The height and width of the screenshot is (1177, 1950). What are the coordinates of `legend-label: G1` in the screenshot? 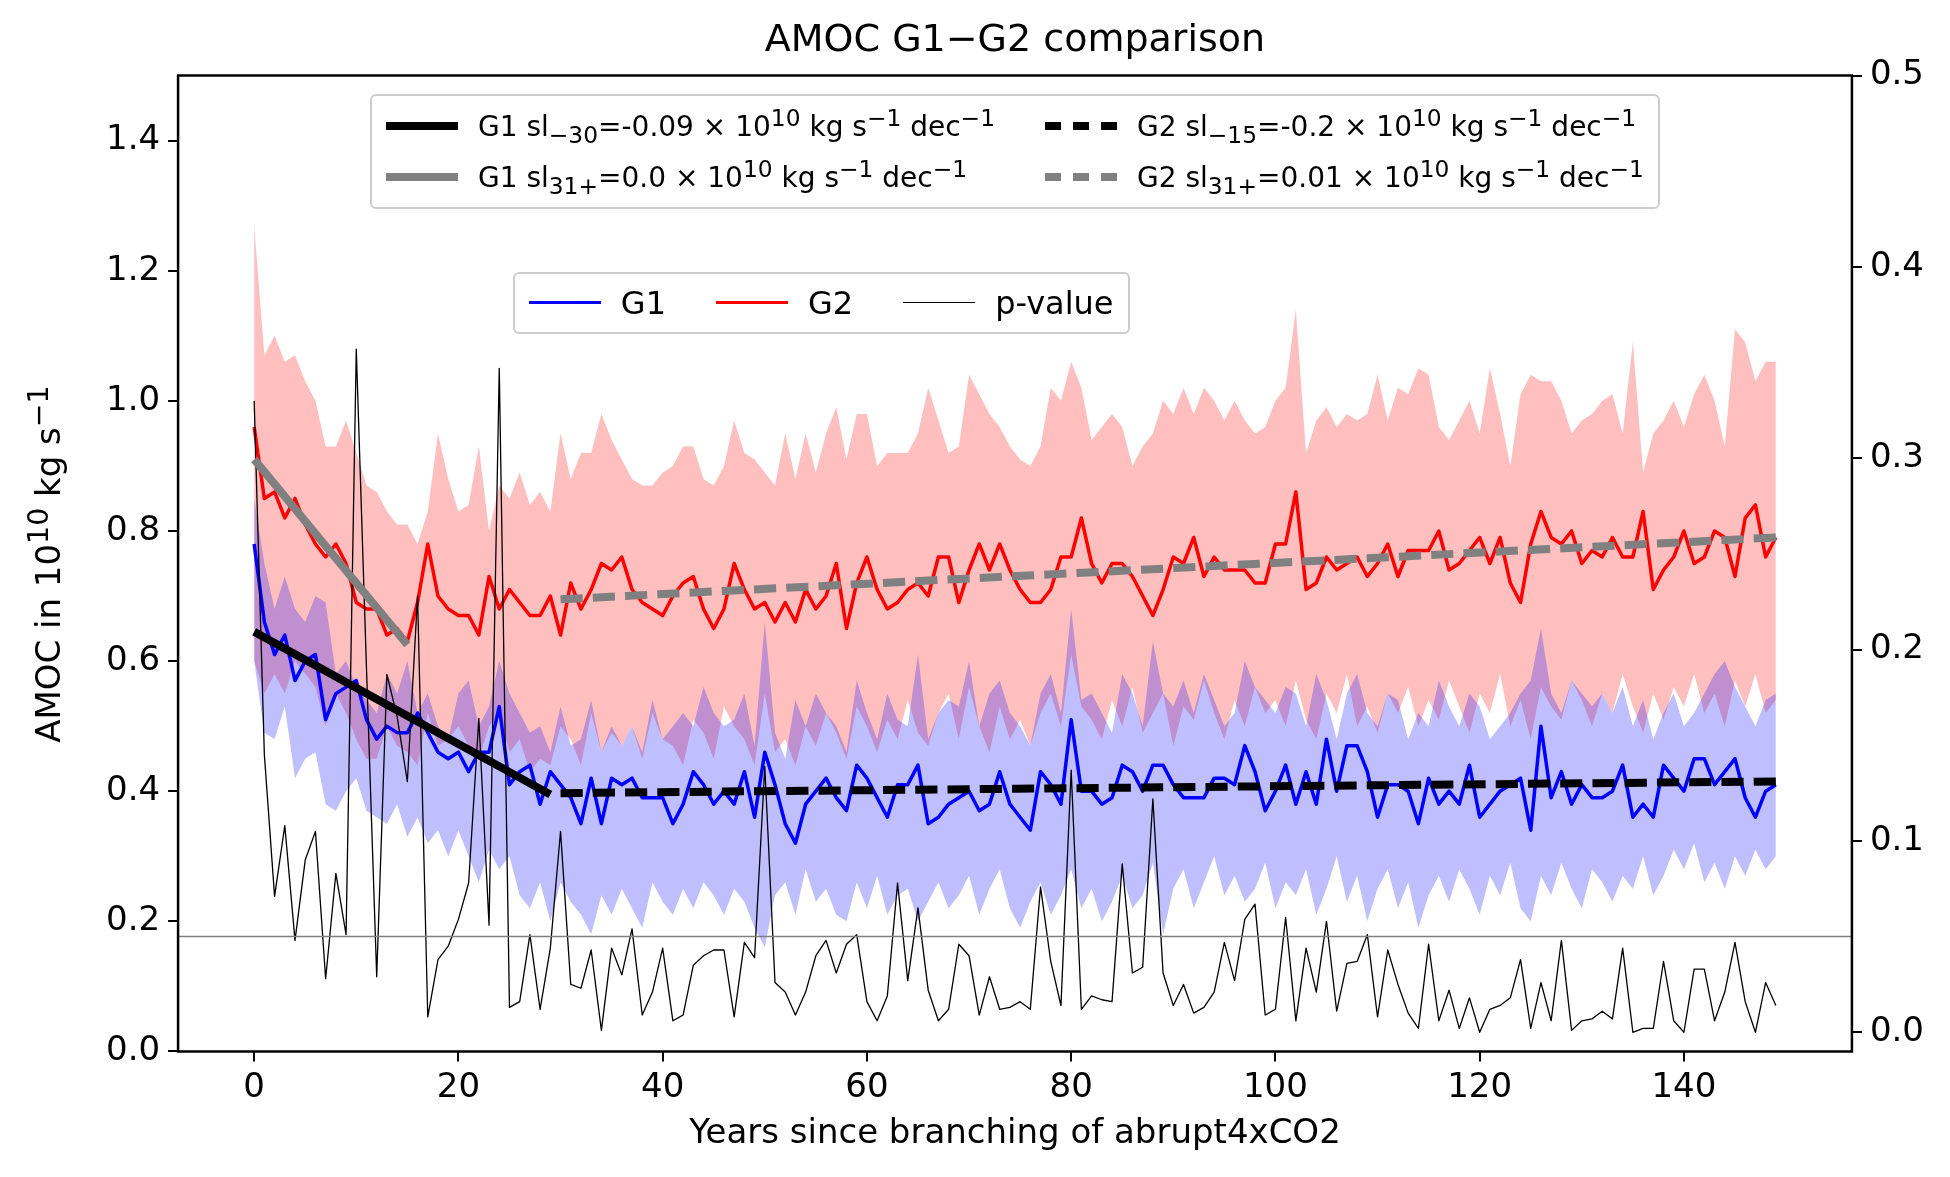 It's located at (643, 302).